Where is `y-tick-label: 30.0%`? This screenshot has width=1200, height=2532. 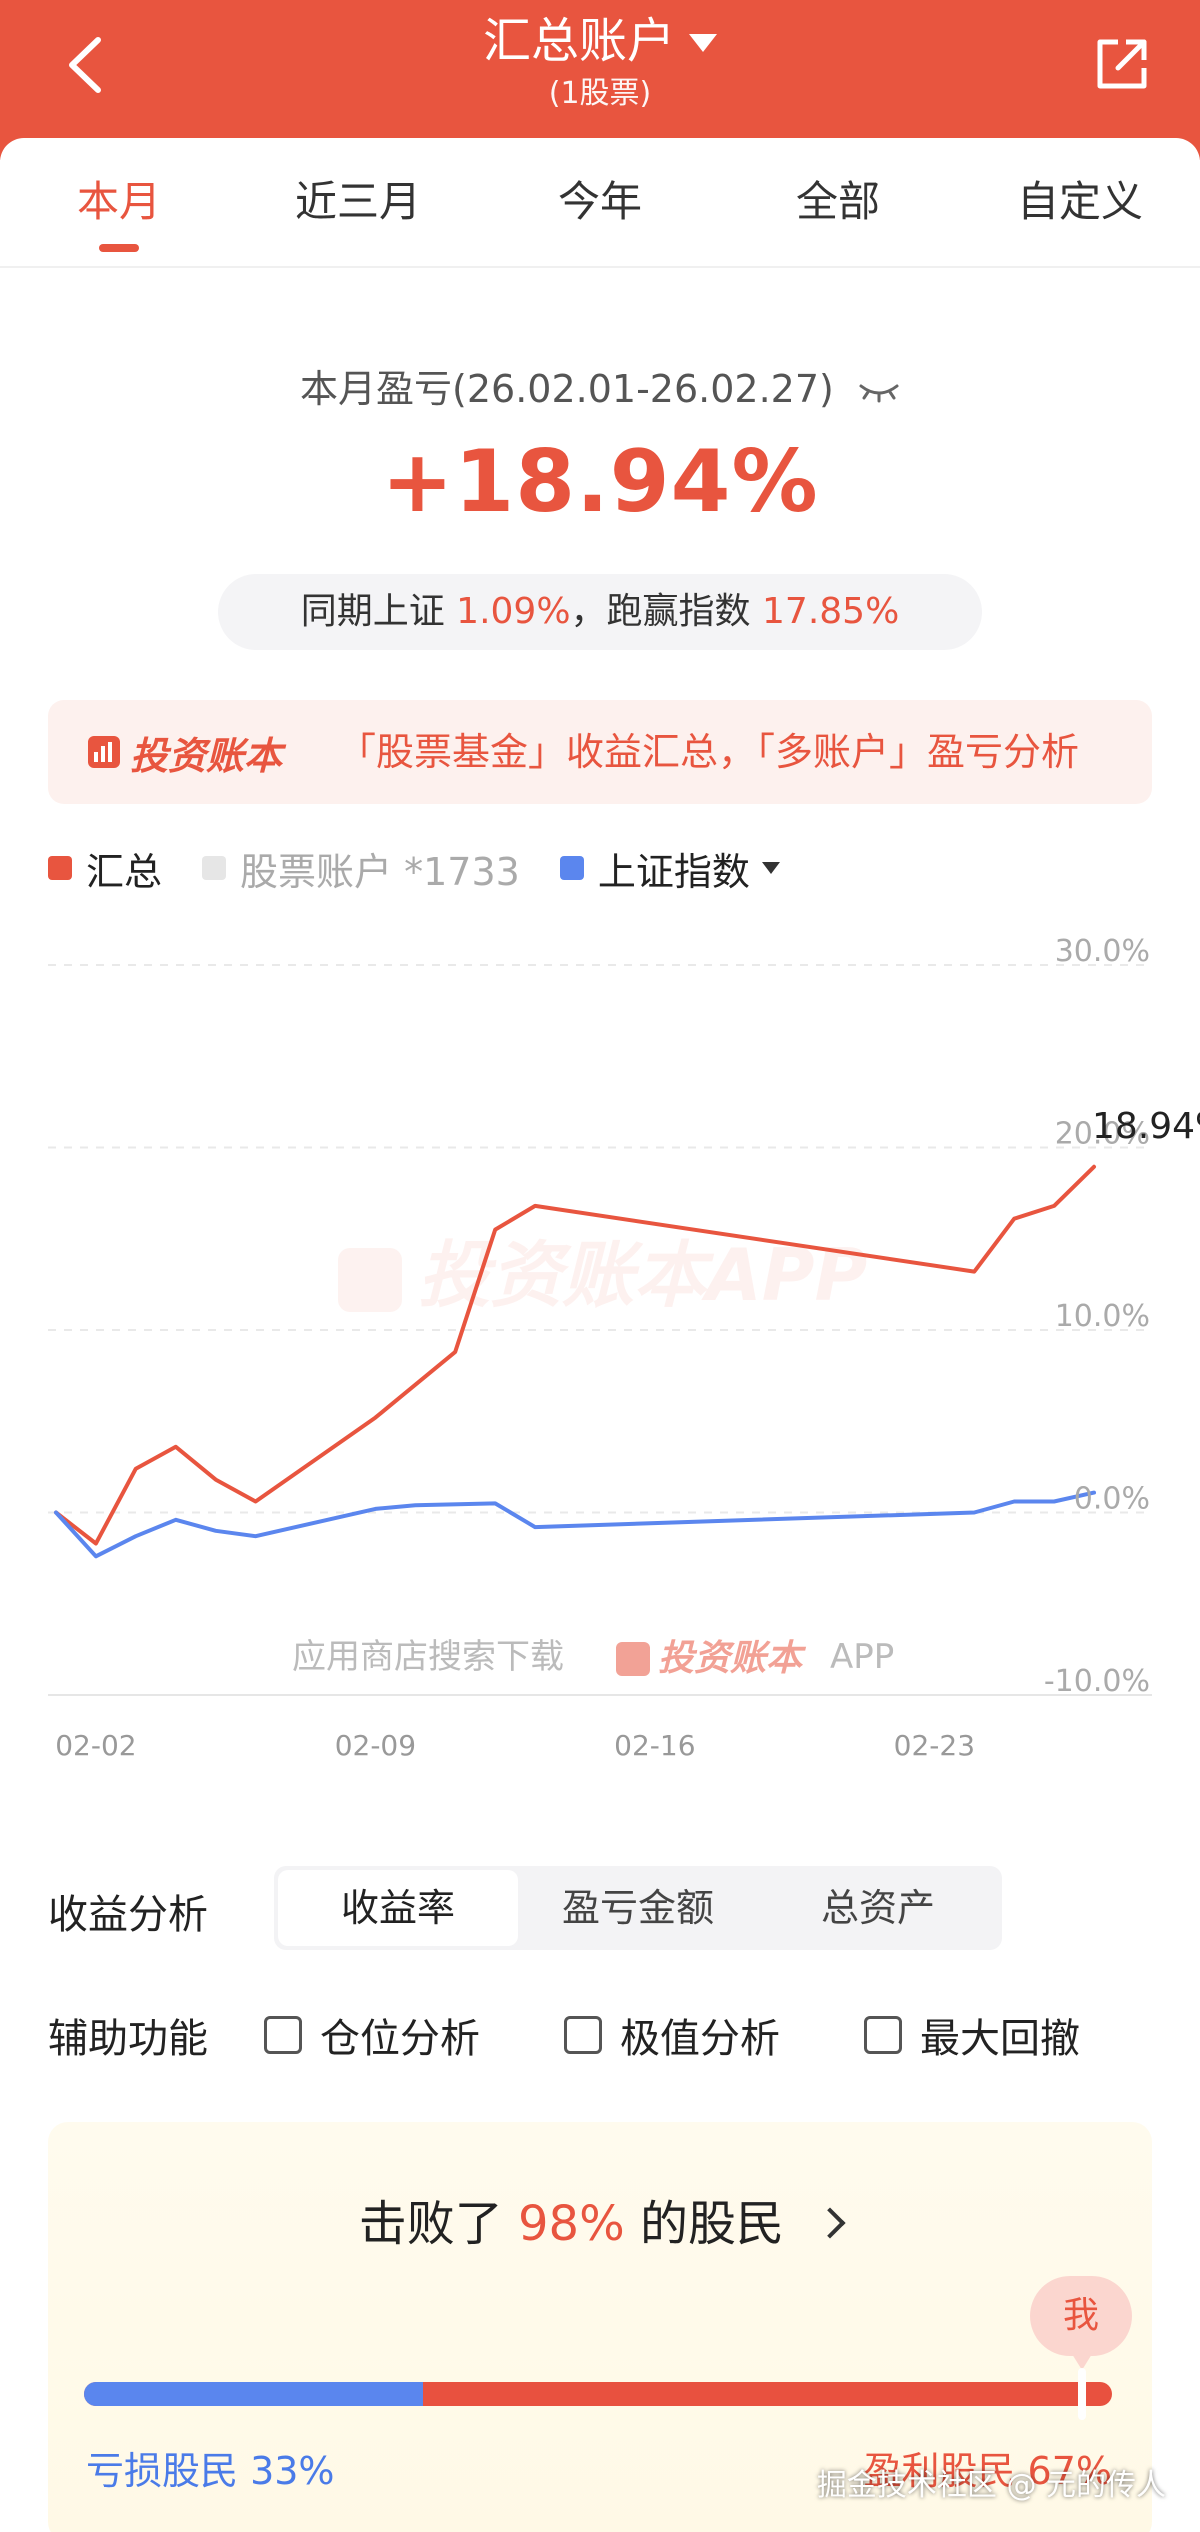 y-tick-label: 30.0% is located at coordinates (1102, 951).